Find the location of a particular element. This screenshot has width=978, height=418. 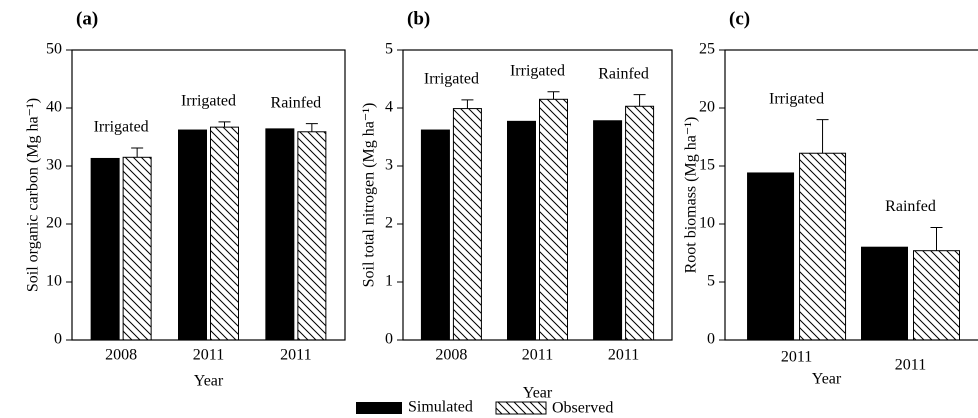

y-axis-label: Soil total nitrogen (Mg ha⁻¹) is located at coordinates (369, 195).